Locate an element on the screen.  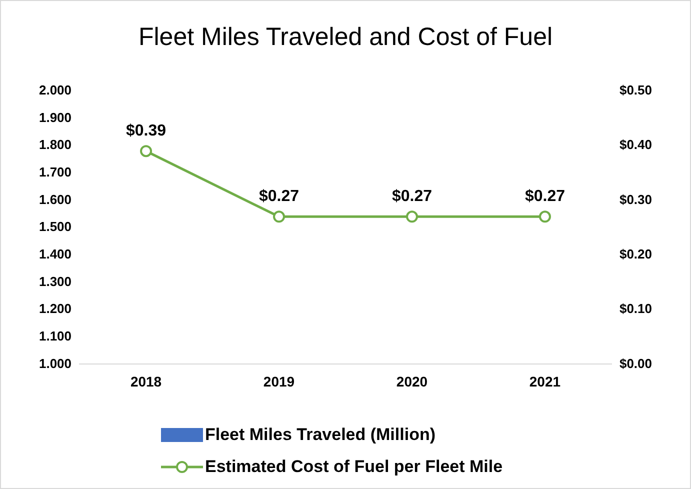
y-tick-label: 1.900 is located at coordinates (55, 117).